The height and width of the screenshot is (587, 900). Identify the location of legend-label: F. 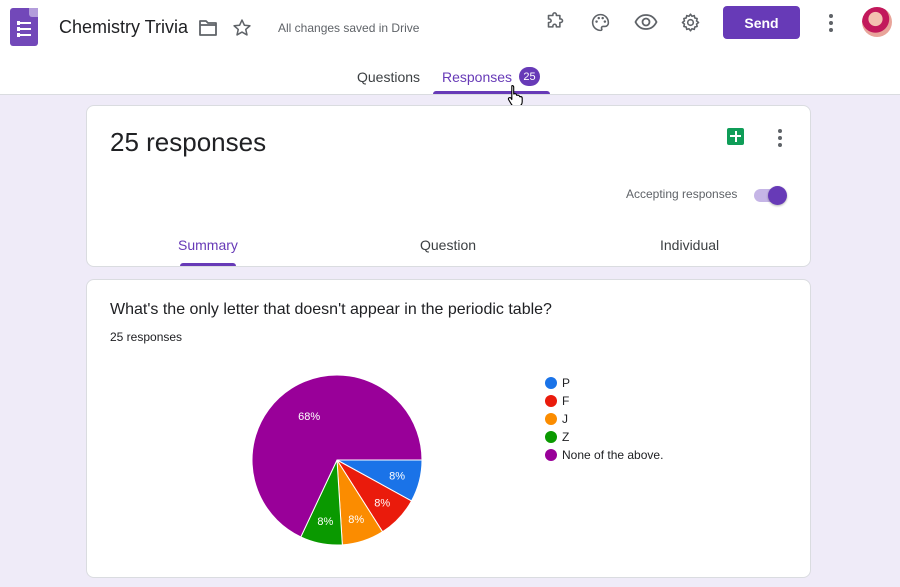
(566, 401).